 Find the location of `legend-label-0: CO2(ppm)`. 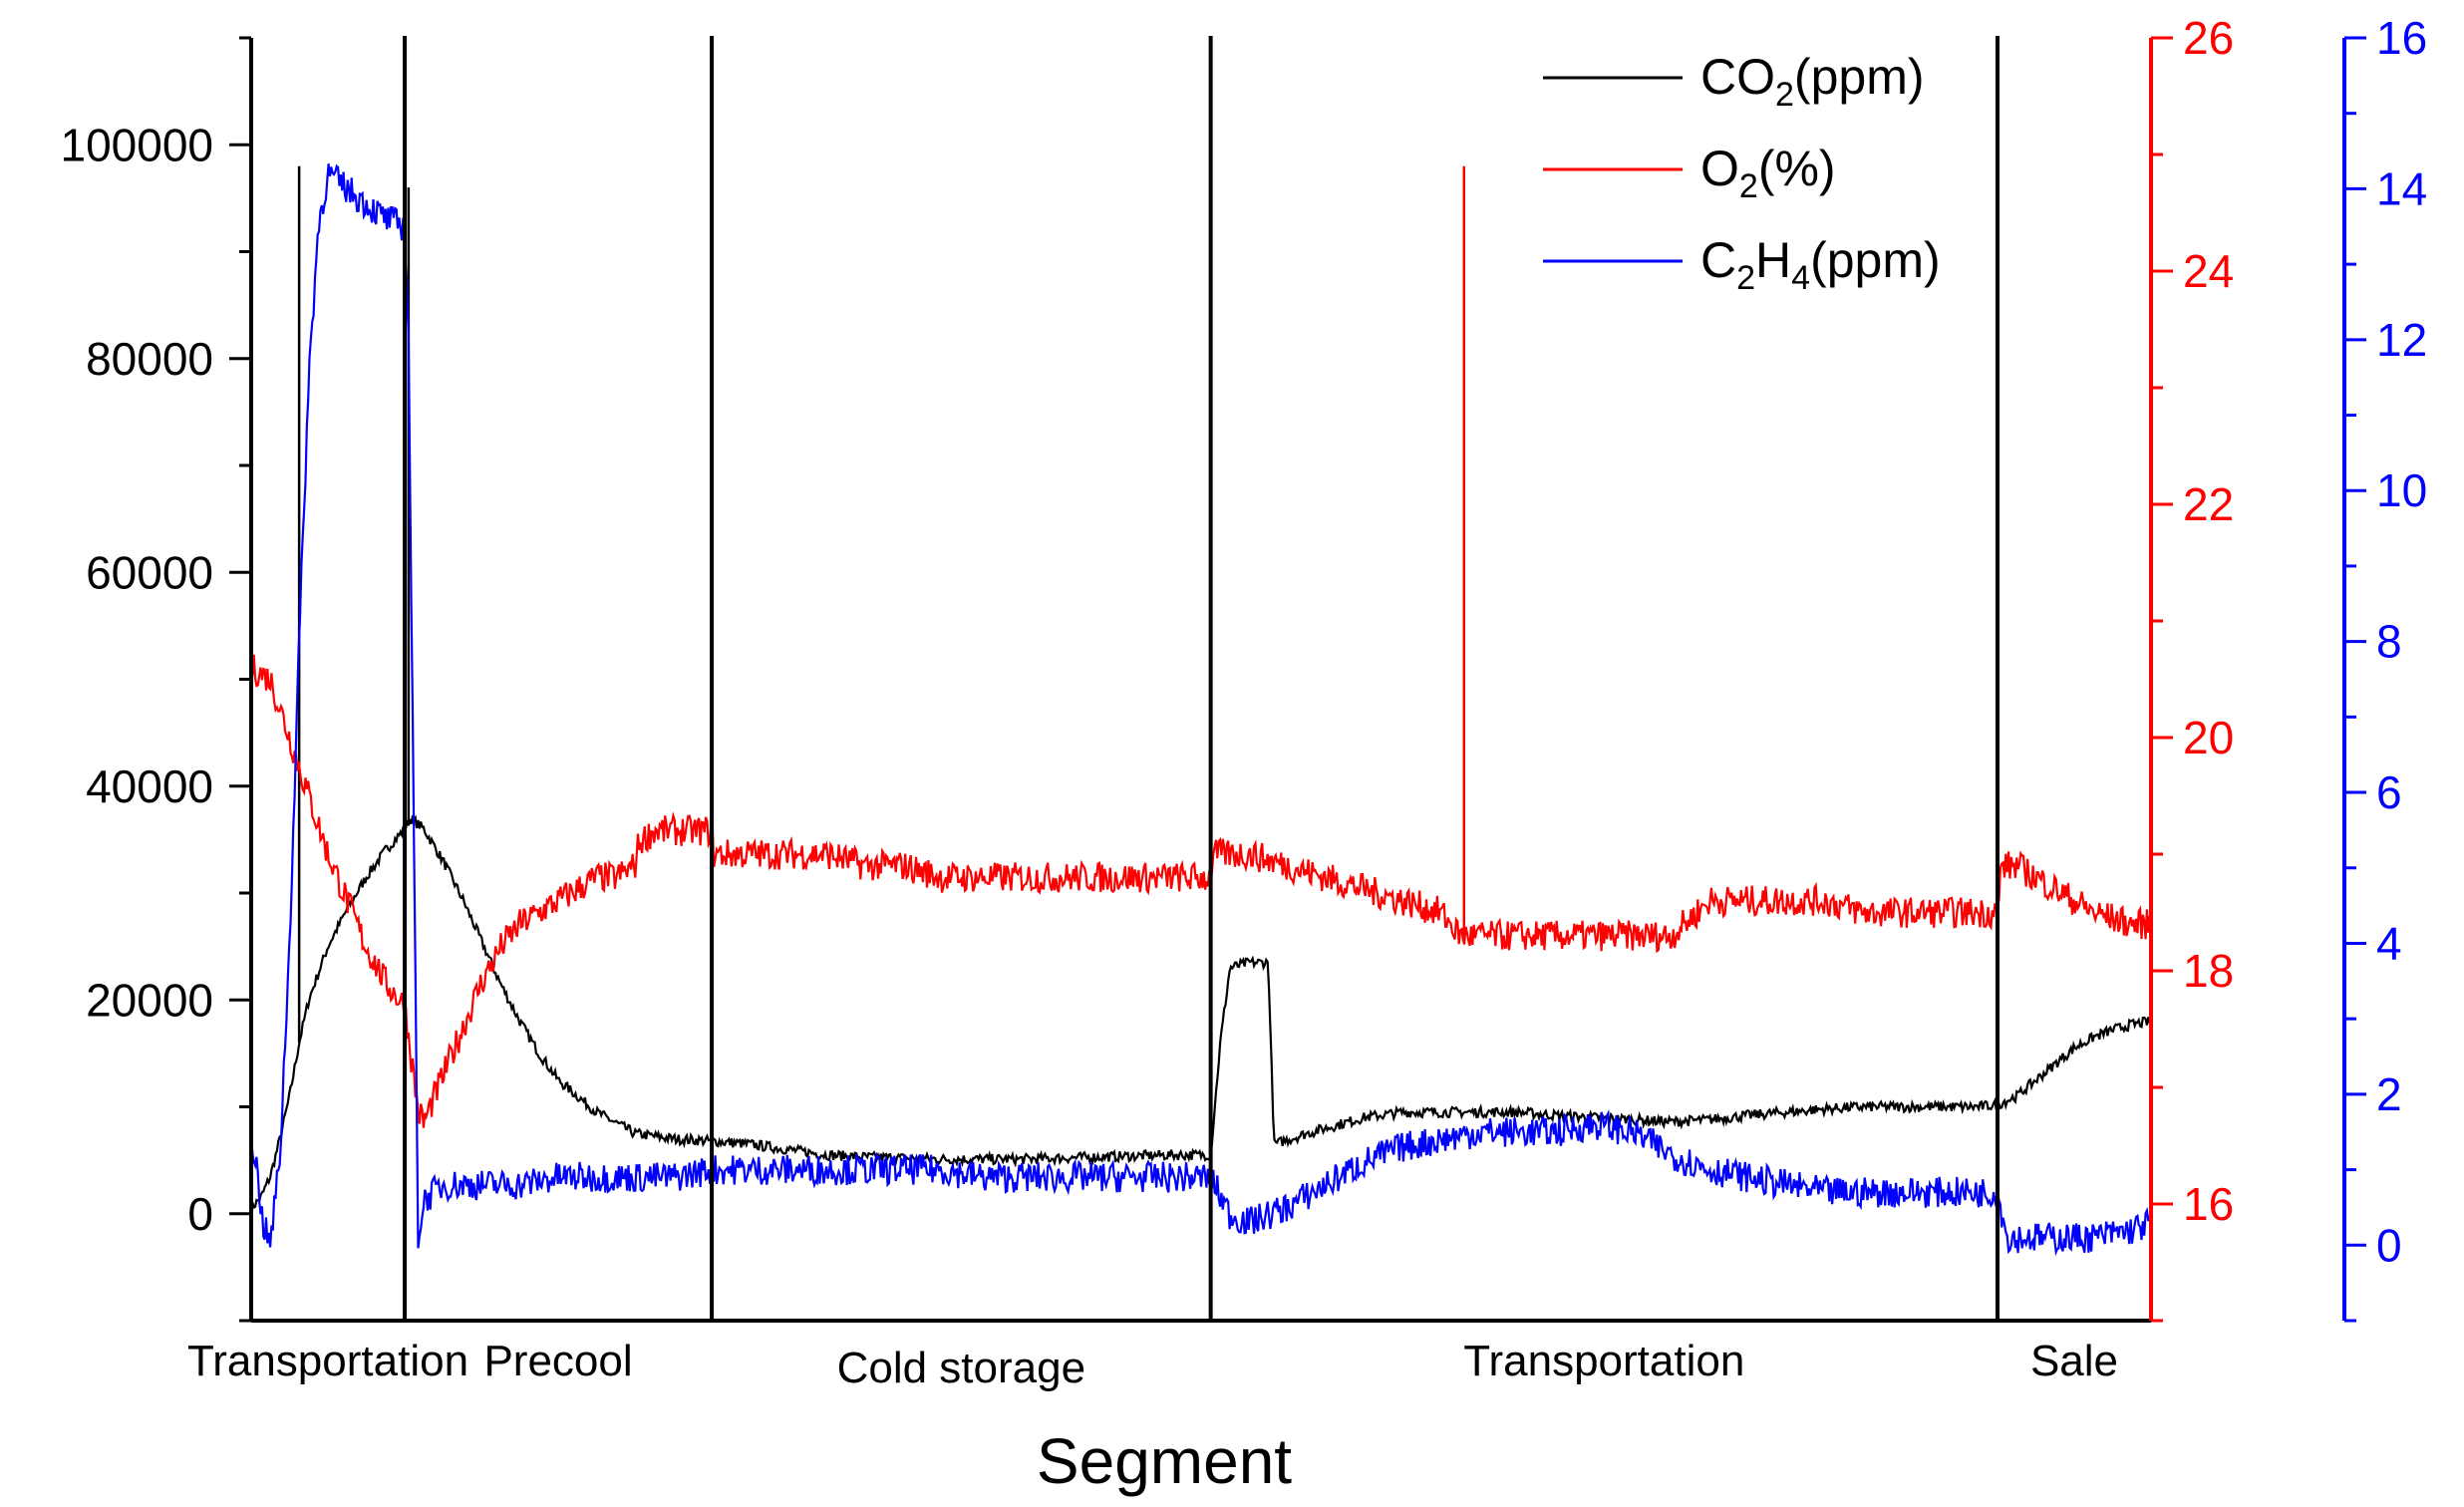

legend-label-0: CO2(ppm) is located at coordinates (1812, 81).